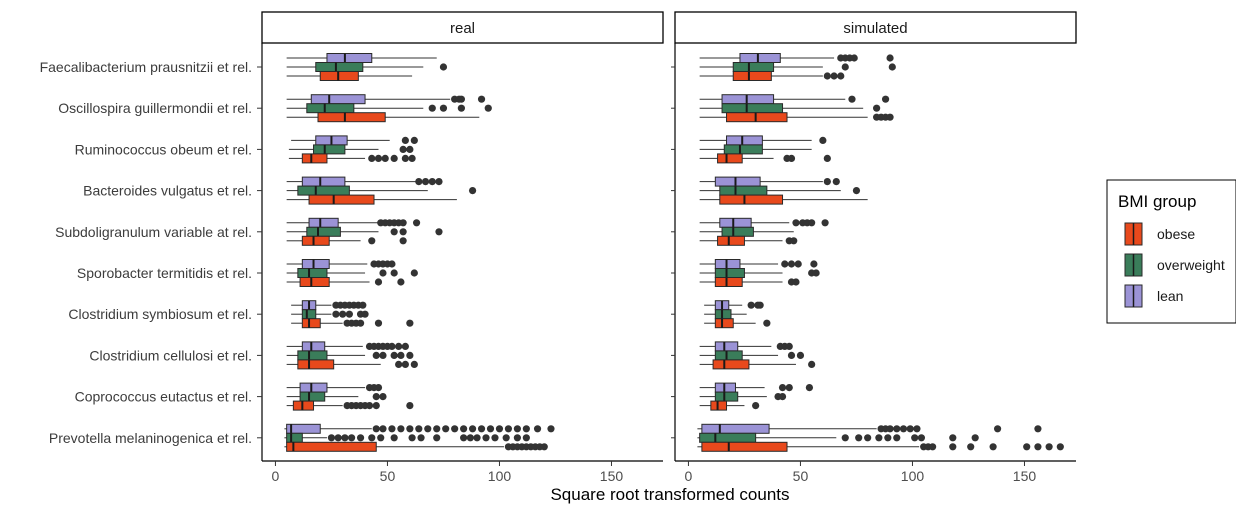 Image resolution: width=1236 pixels, height=506 pixels. What do you see at coordinates (1191, 265) in the screenshot?
I see `legend-label: overweight` at bounding box center [1191, 265].